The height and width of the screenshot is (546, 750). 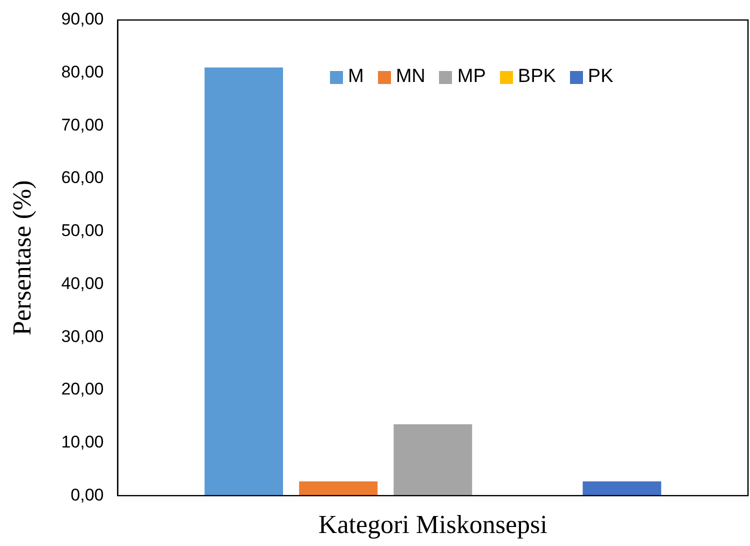 I want to click on y-axis-title: Persentase (%), so click(x=21, y=258).